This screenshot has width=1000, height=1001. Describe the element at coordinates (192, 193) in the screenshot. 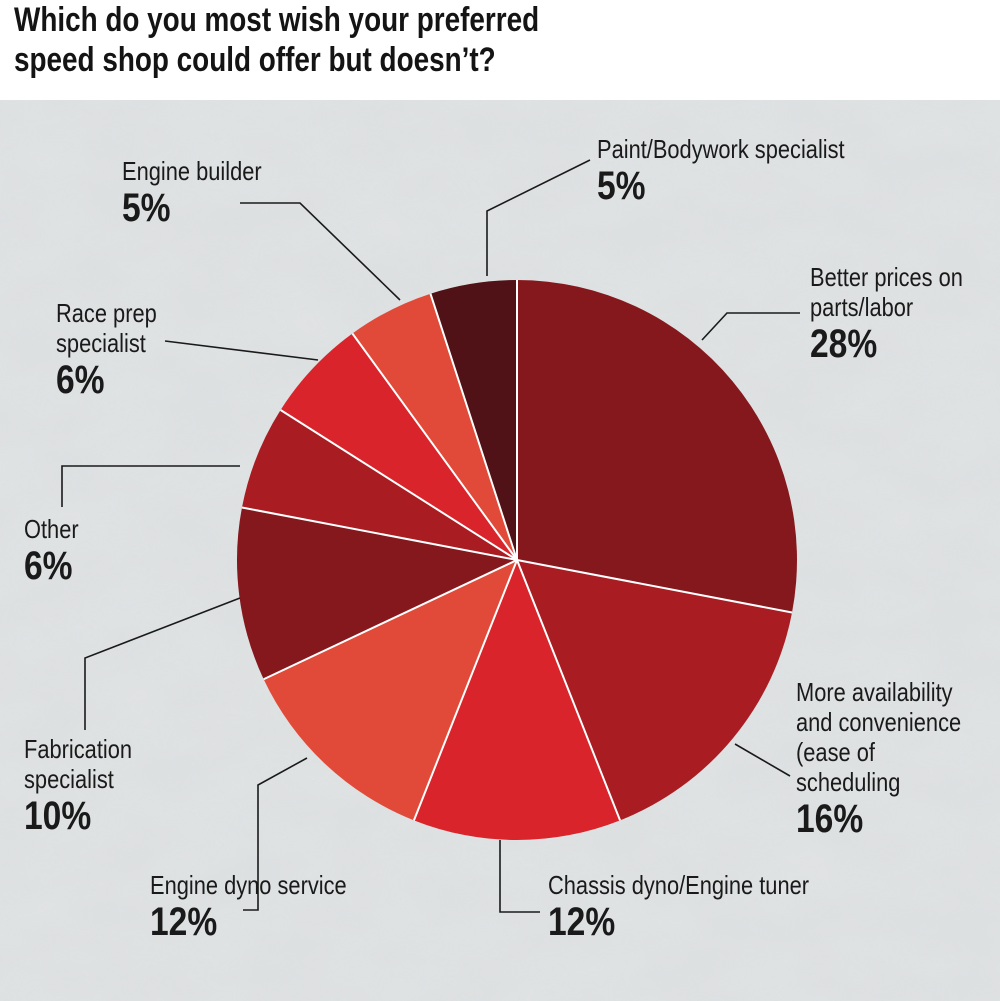

I see `slice-label-8: Engine builder 5%` at that location.